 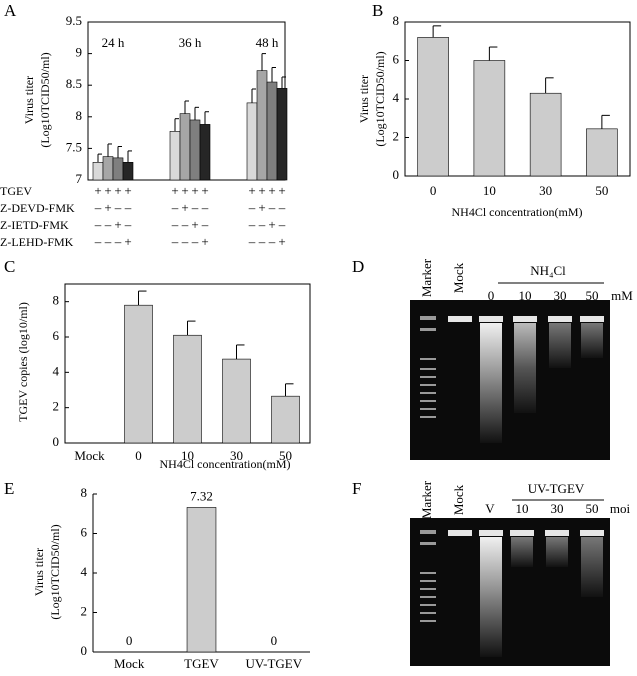 What do you see at coordinates (79, 52) in the screenshot?
I see `y-tick-label: 9` at bounding box center [79, 52].